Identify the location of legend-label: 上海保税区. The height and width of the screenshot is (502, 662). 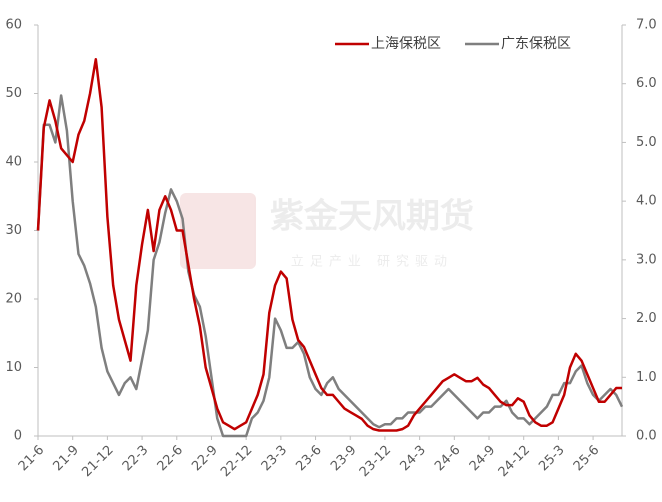
(406, 44).